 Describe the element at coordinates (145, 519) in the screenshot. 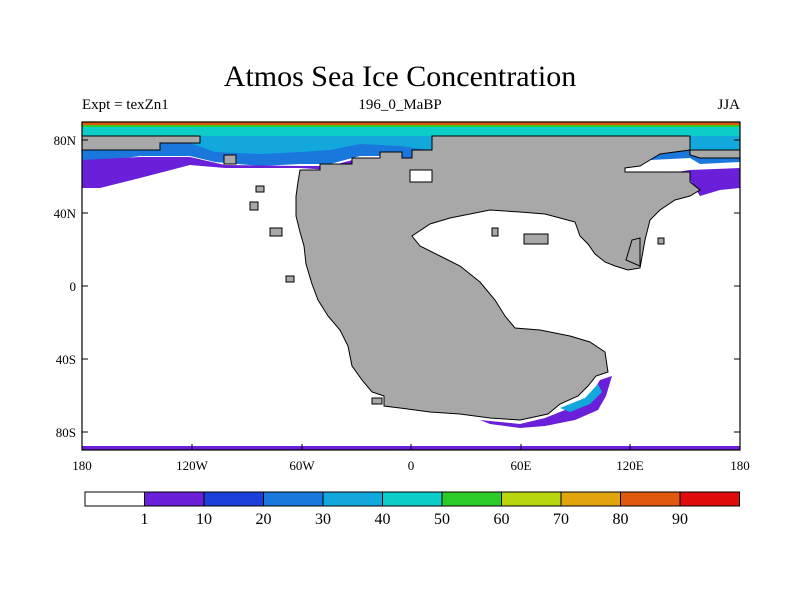

I see `colorbar-label: 1` at that location.